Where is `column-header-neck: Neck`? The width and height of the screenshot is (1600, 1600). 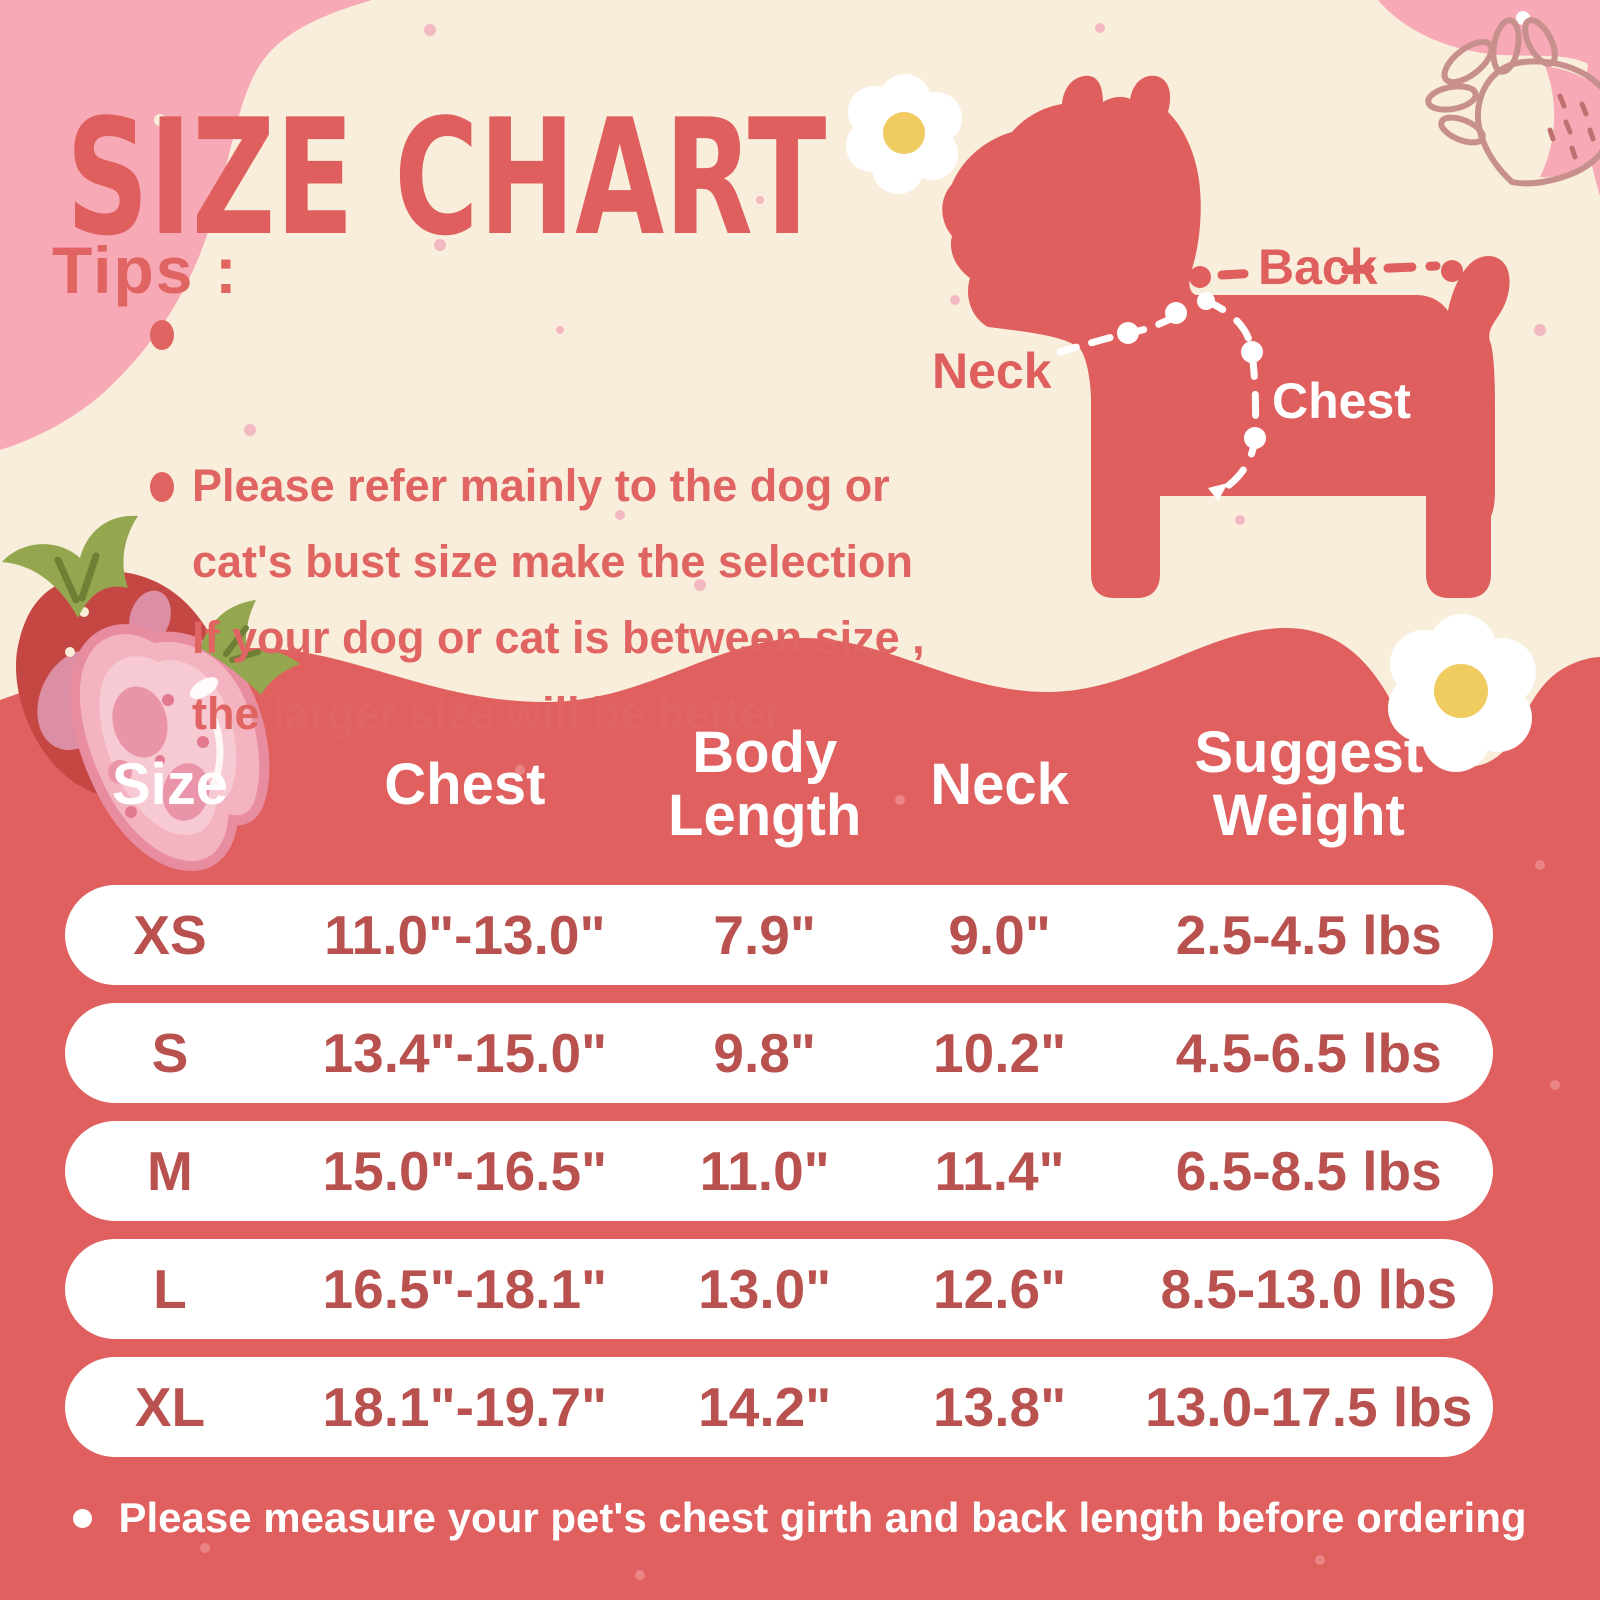
column-header-neck: Neck is located at coordinates (999, 784).